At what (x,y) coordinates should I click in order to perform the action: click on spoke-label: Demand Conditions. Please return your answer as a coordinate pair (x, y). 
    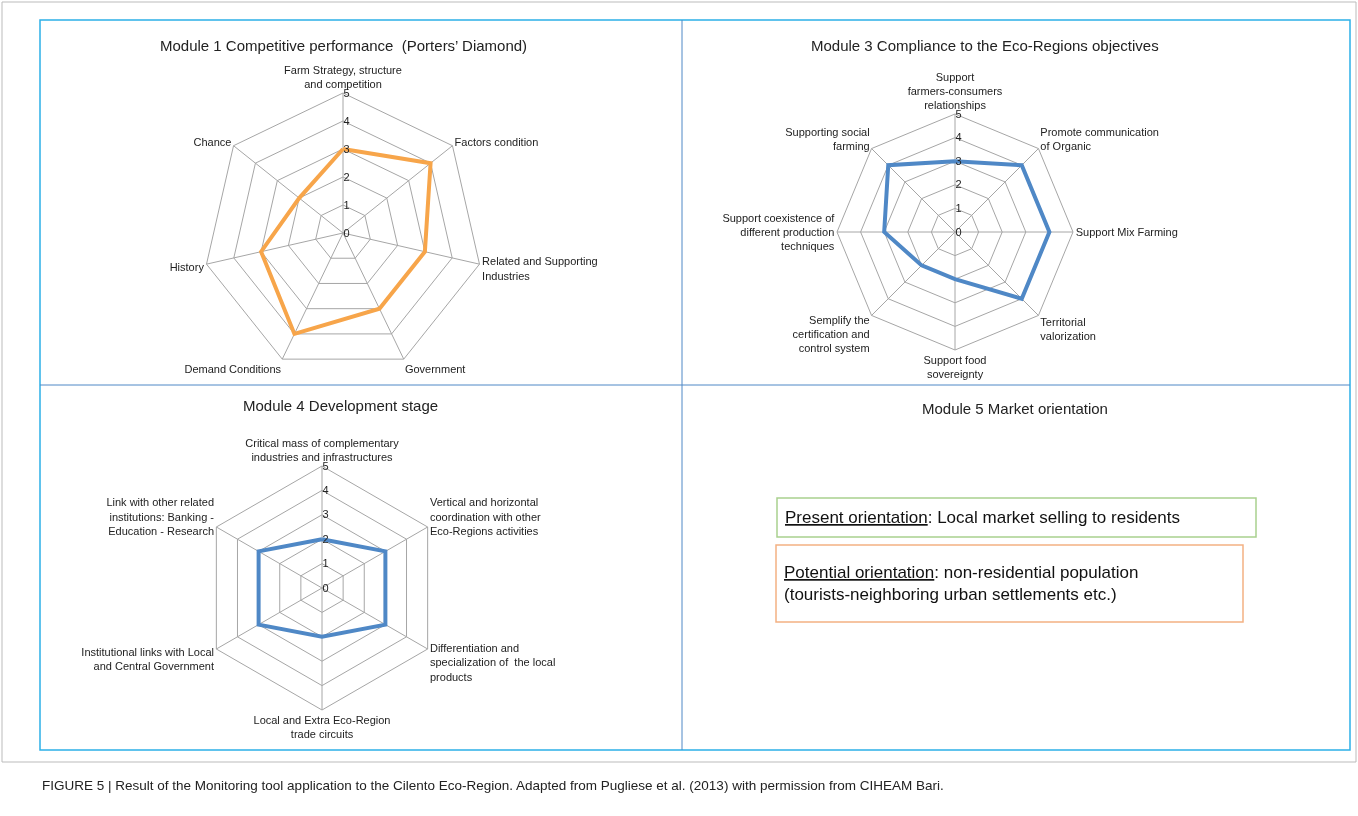
    Looking at the image, I should click on (233, 369).